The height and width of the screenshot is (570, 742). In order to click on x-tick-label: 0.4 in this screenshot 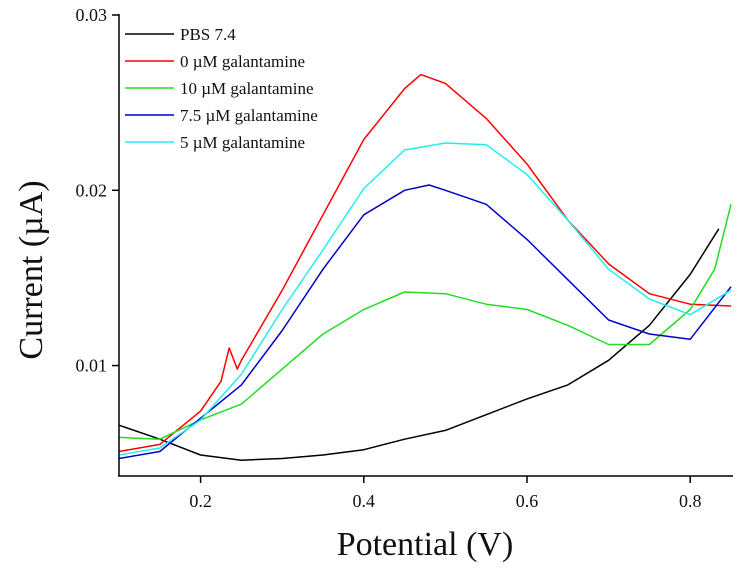, I will do `click(364, 501)`.